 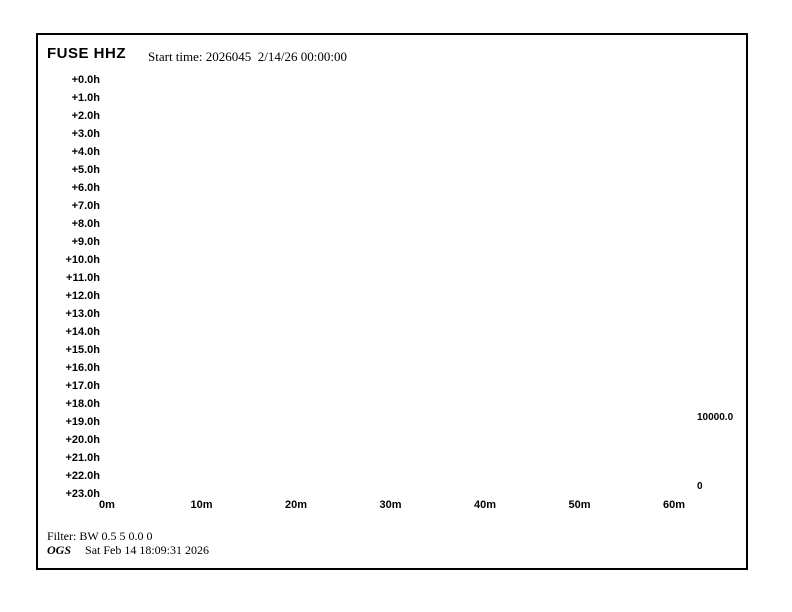 What do you see at coordinates (82, 422) in the screenshot?
I see `y-axis-label: +19.0h` at bounding box center [82, 422].